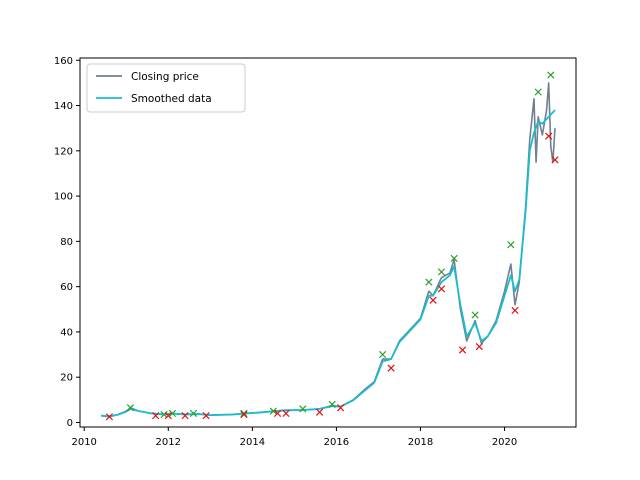 The width and height of the screenshot is (640, 480). What do you see at coordinates (63, 151) in the screenshot?
I see `y-tick-label: 120` at bounding box center [63, 151].